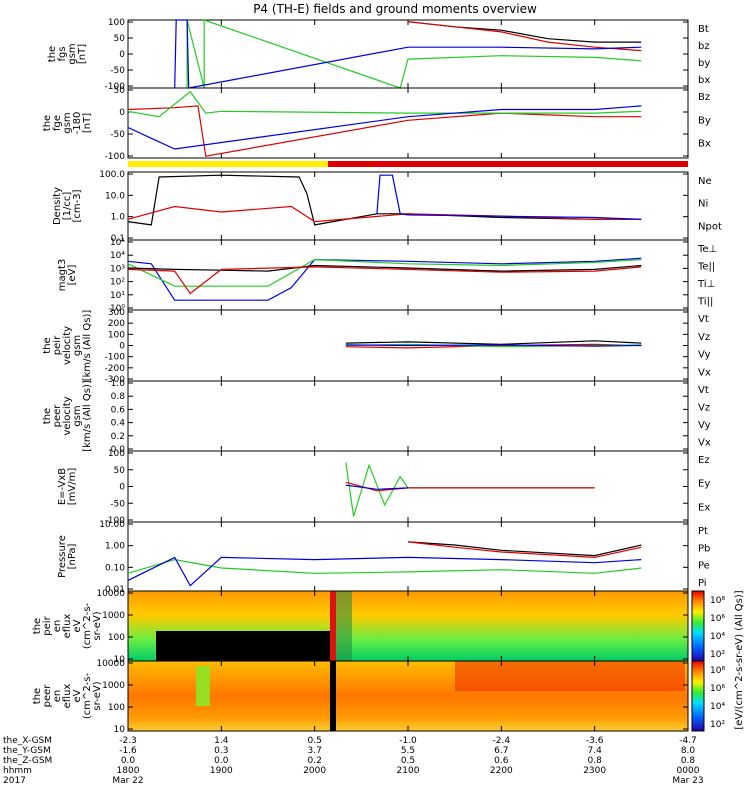  What do you see at coordinates (117, 283) in the screenshot?
I see `y-tick-label: 10²` at bounding box center [117, 283].